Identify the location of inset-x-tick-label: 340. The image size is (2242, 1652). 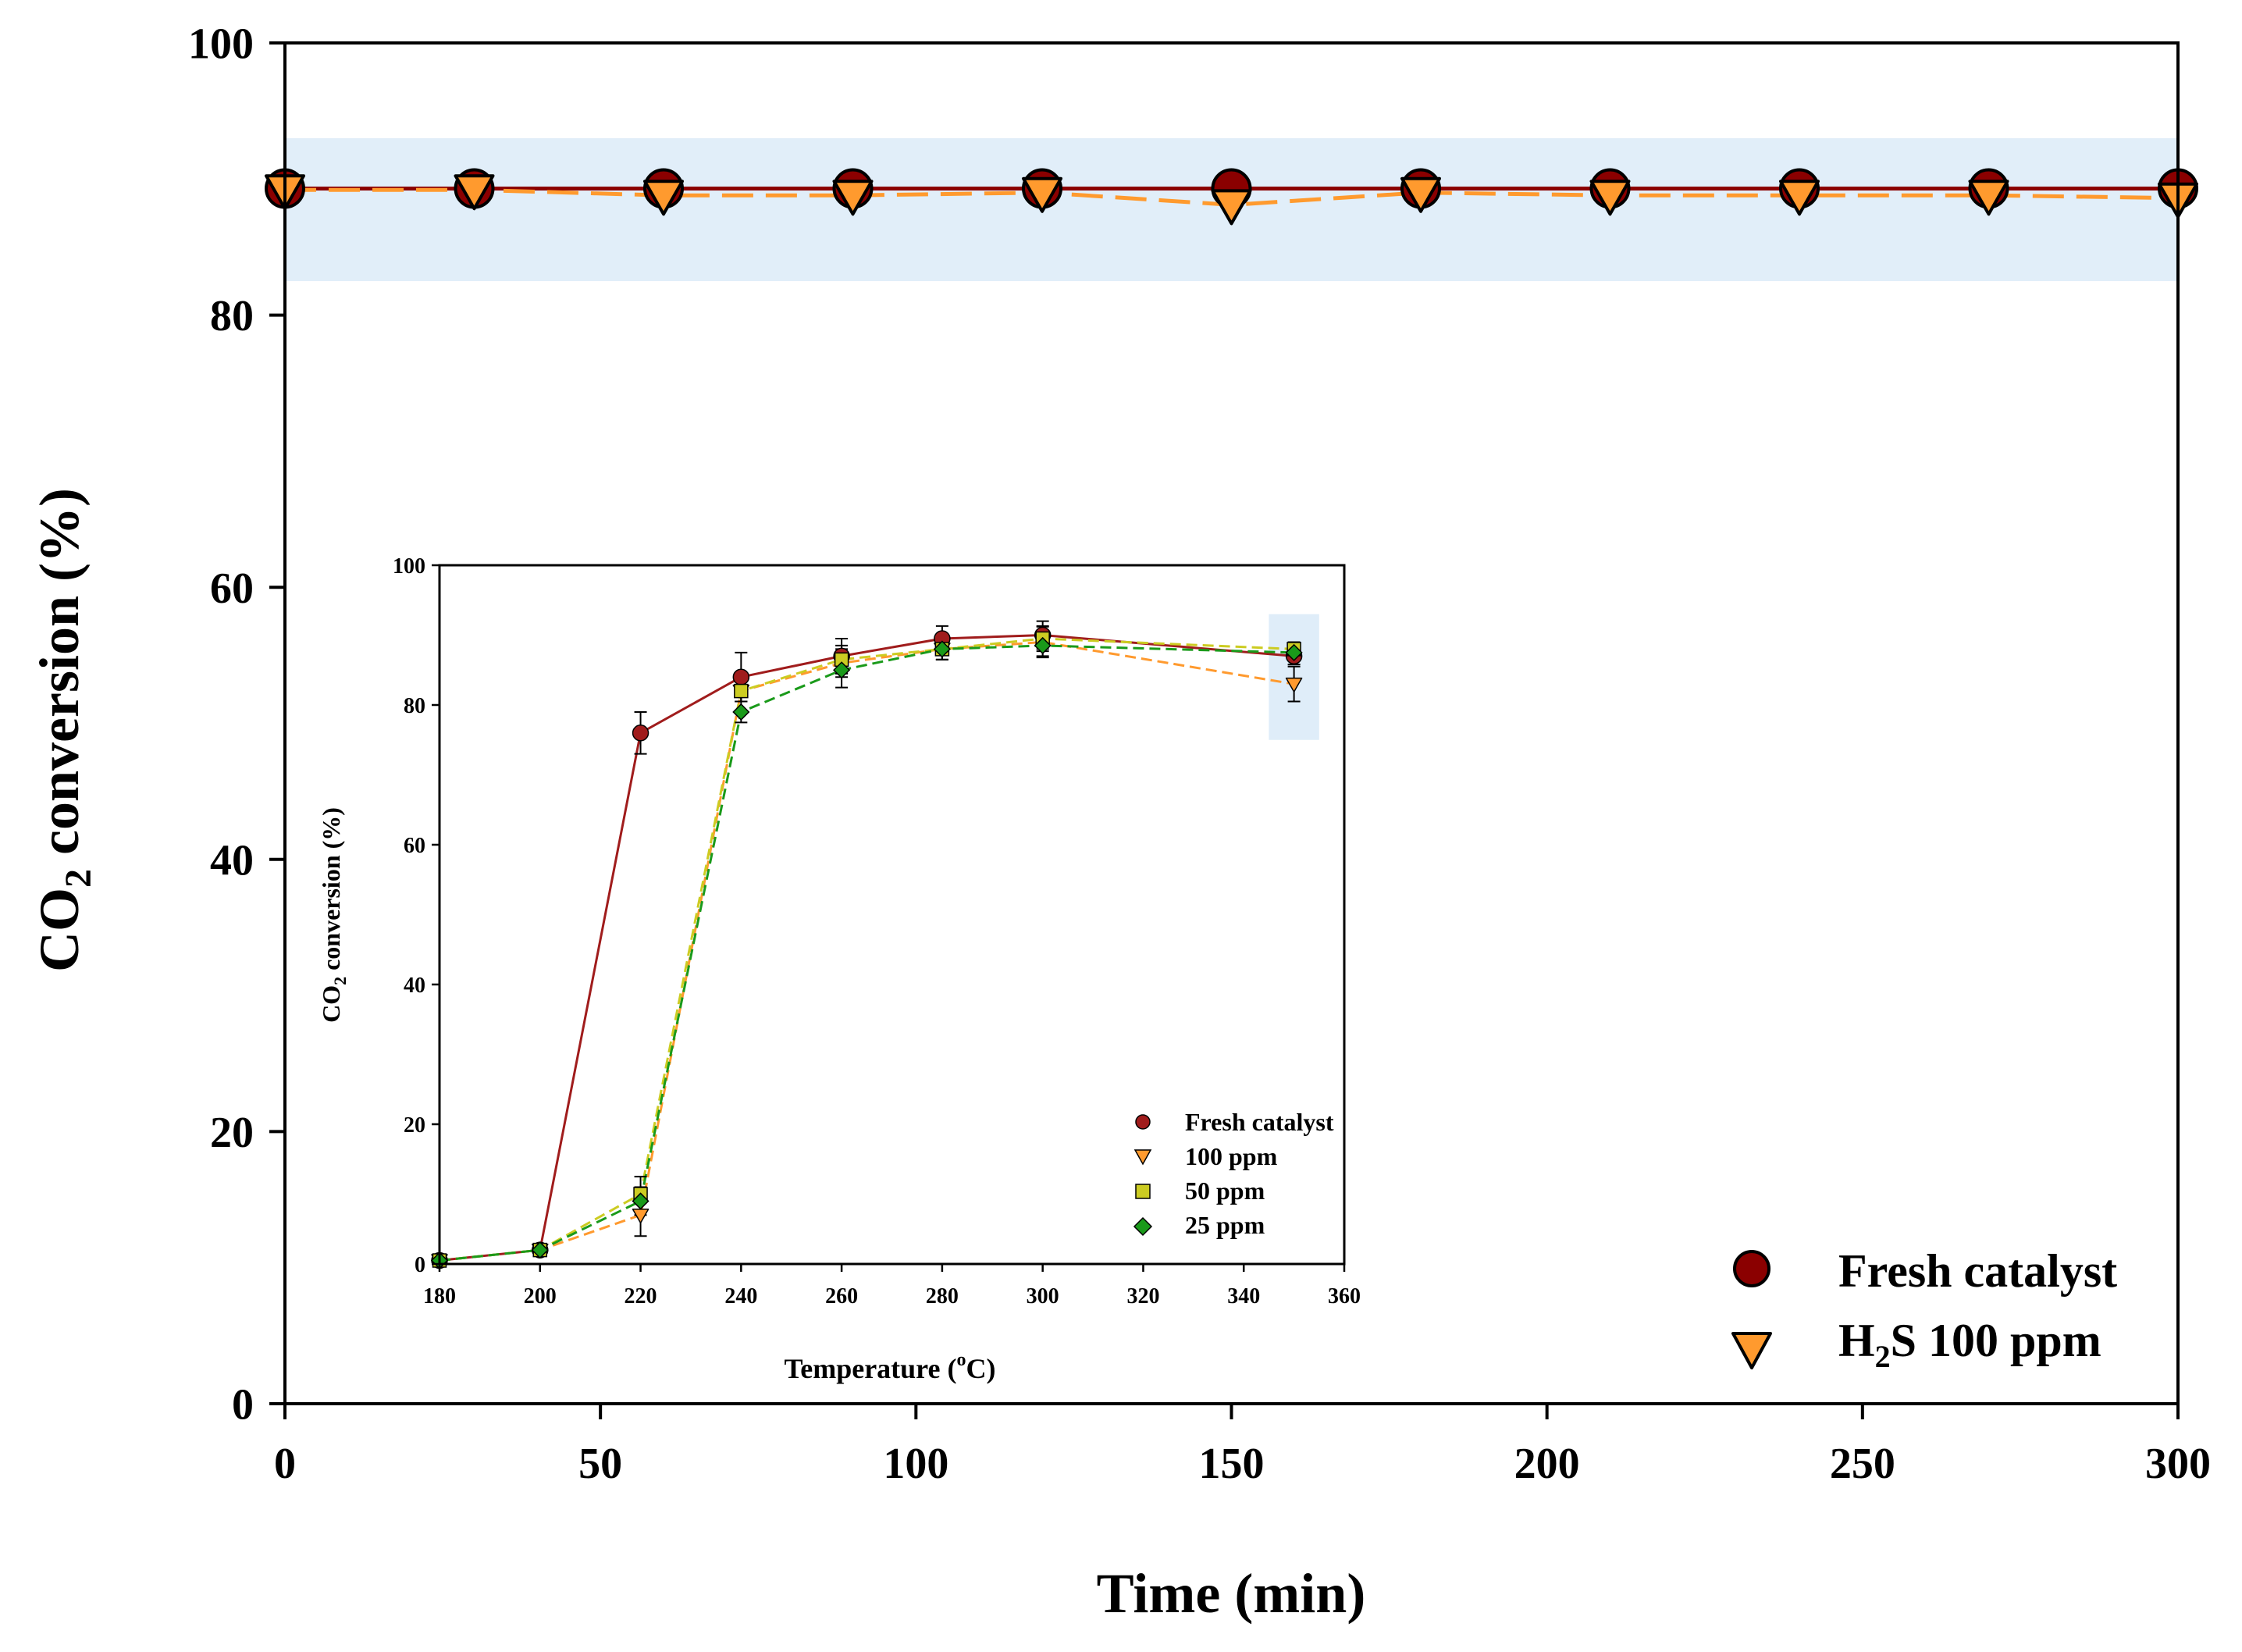
(1243, 1296).